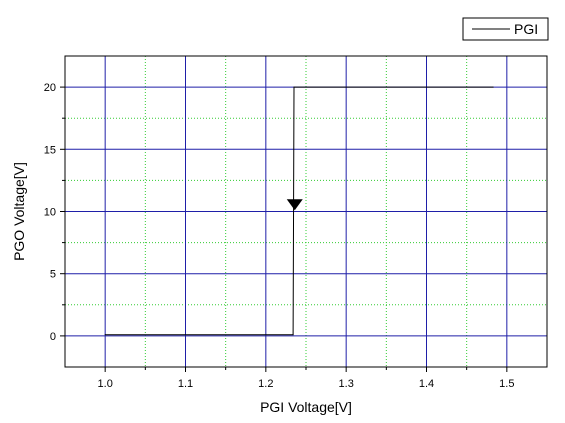 The height and width of the screenshot is (423, 565). Describe the element at coordinates (265, 384) in the screenshot. I see `x-tick-label: 1.2` at that location.